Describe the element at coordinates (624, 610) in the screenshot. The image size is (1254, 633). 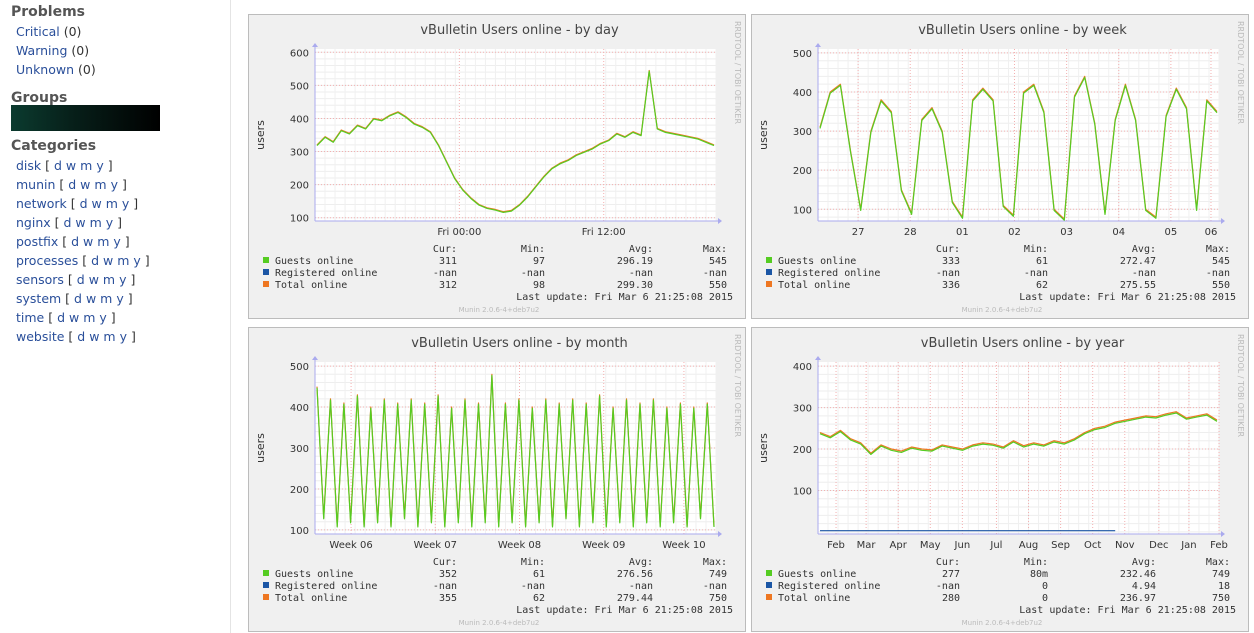
I see `last-update: Last update: Fri Mar 6 21:25:08 2015` at that location.